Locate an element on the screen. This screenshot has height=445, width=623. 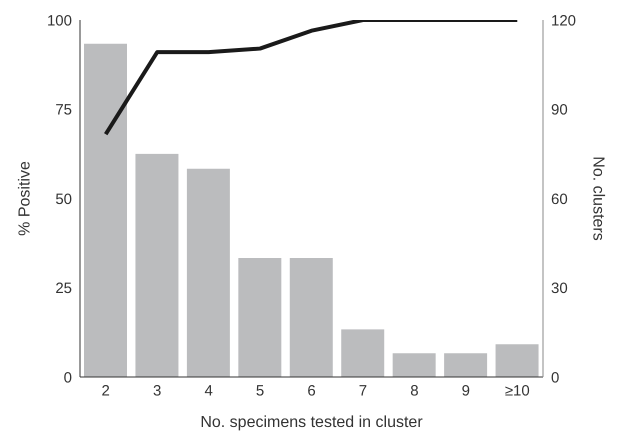
y-tick-label: 25 is located at coordinates (63, 289).